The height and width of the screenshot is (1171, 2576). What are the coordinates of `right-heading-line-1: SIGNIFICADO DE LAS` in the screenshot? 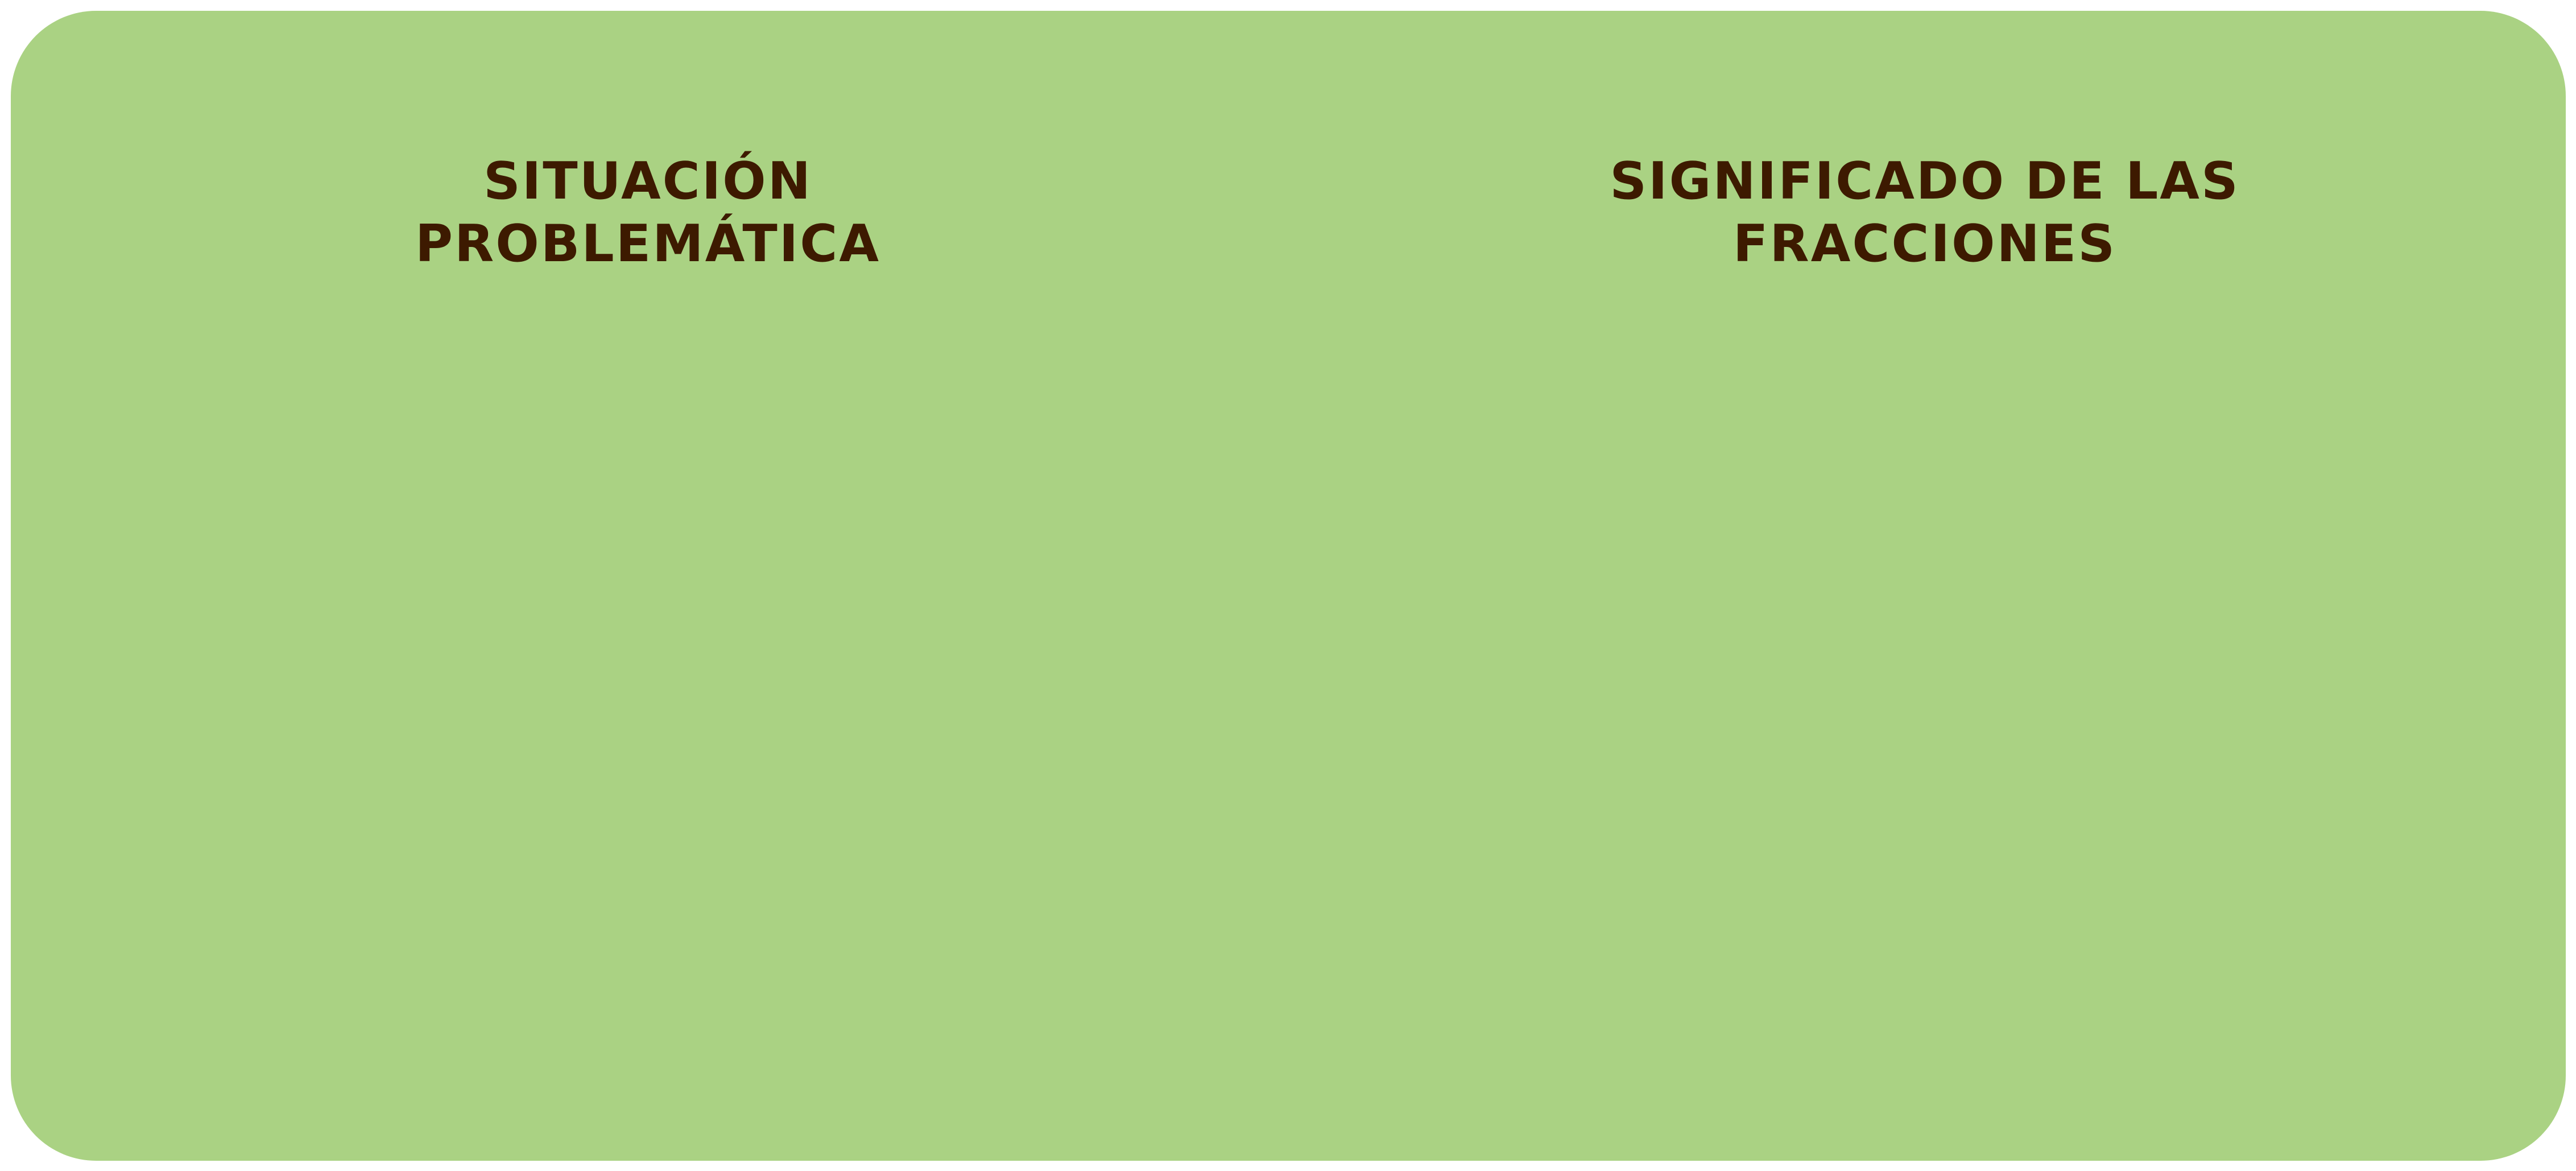 It's located at (1925, 181).